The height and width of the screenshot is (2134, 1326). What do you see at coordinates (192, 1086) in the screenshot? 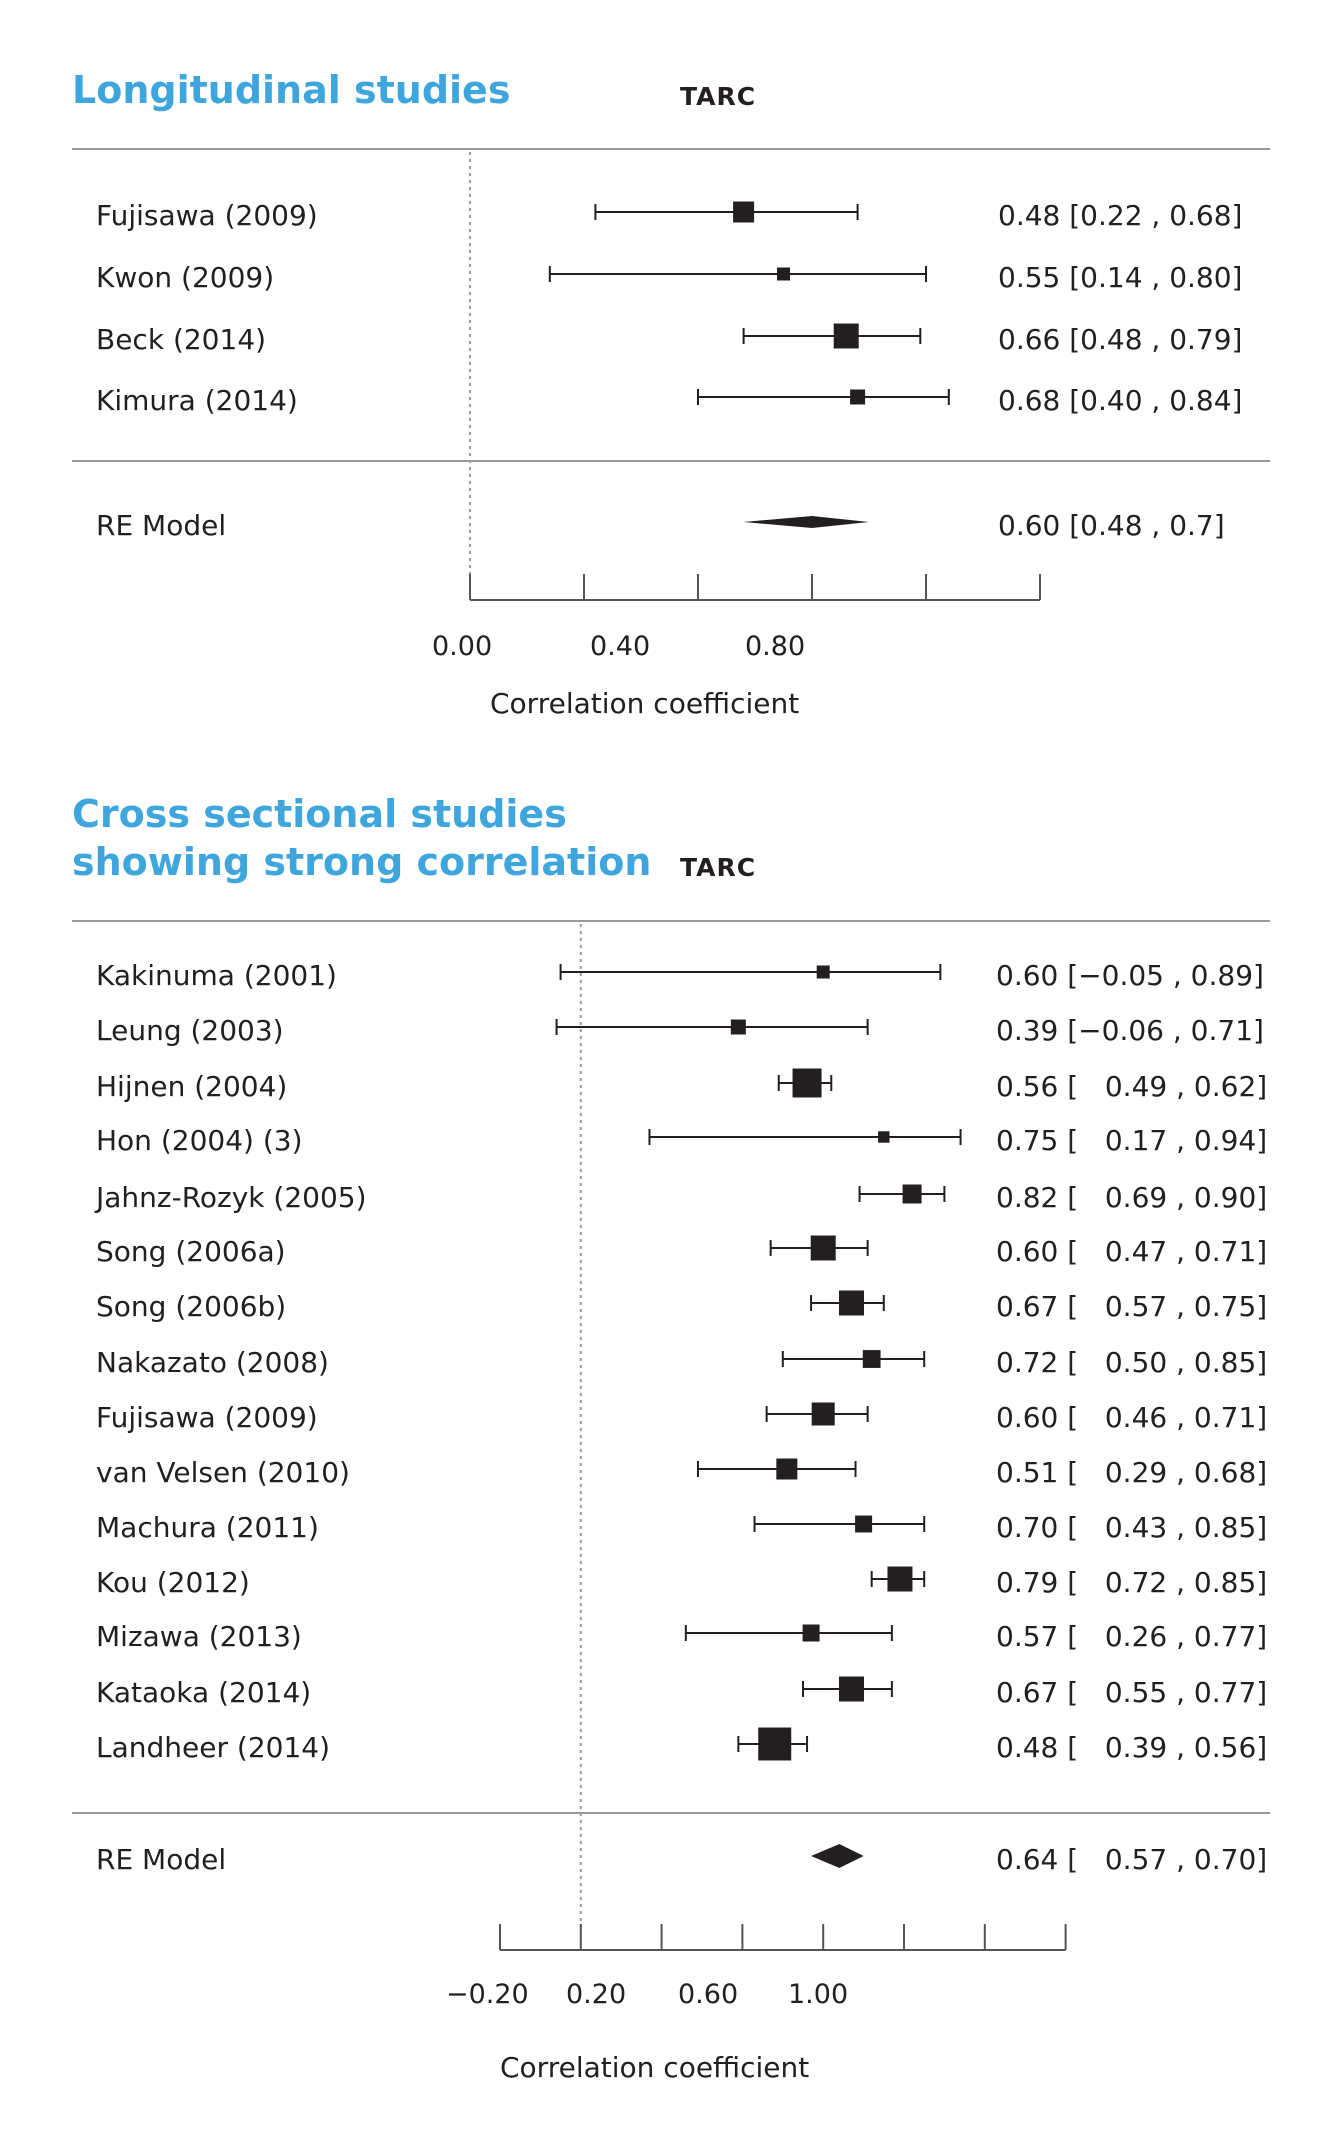
I see `study-label: Hijnen (2004)` at bounding box center [192, 1086].